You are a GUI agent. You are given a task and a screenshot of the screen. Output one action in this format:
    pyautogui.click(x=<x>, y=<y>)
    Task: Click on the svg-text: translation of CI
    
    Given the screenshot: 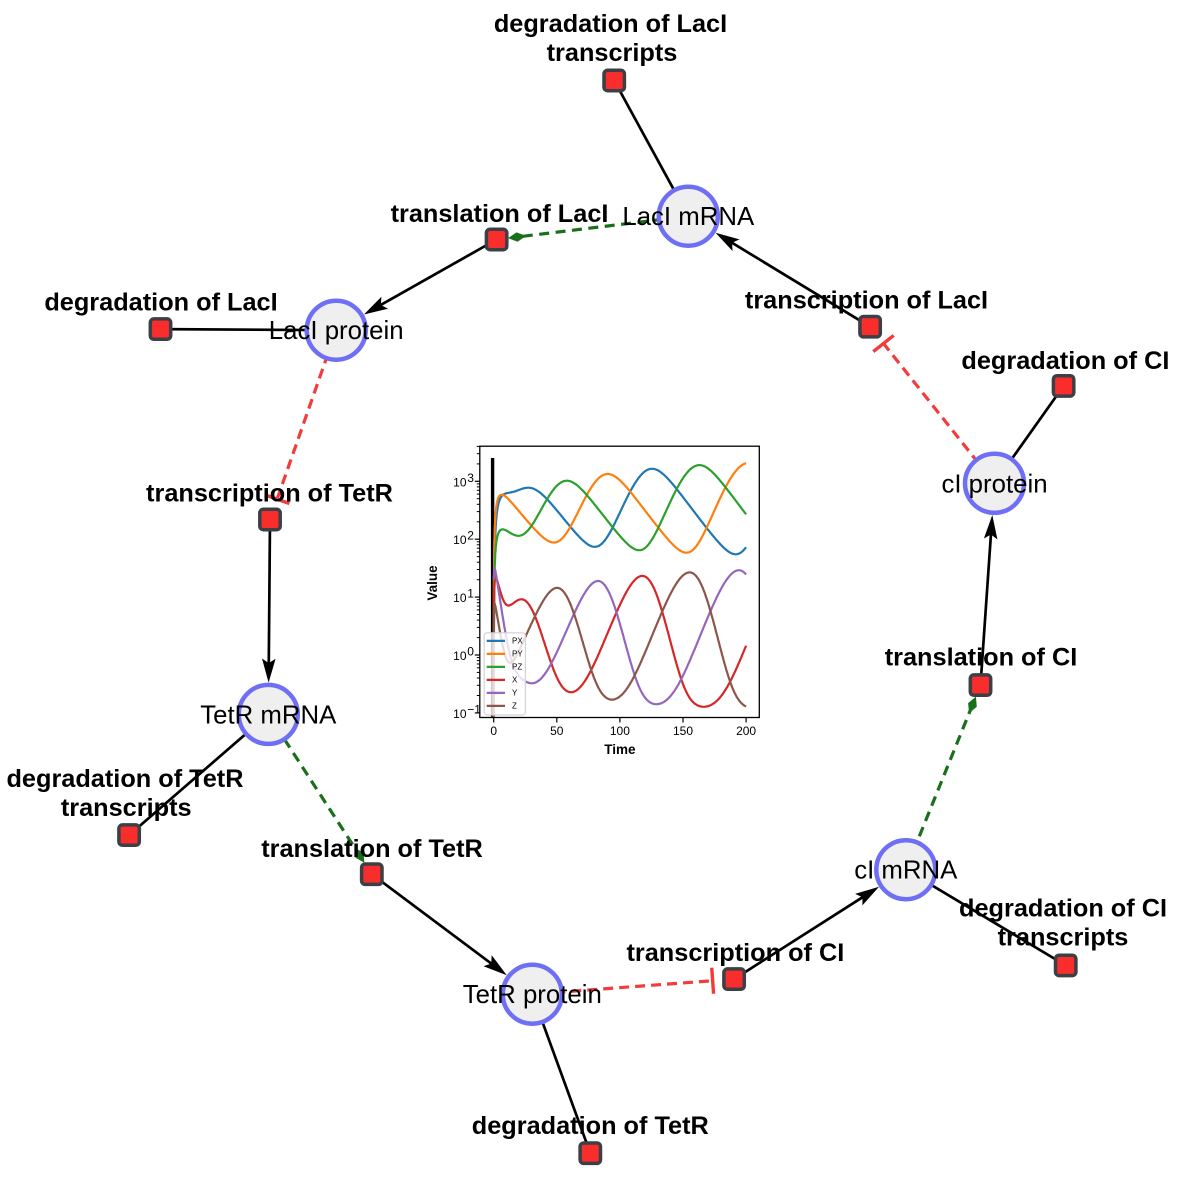 What is the action you would take?
    pyautogui.click(x=981, y=658)
    